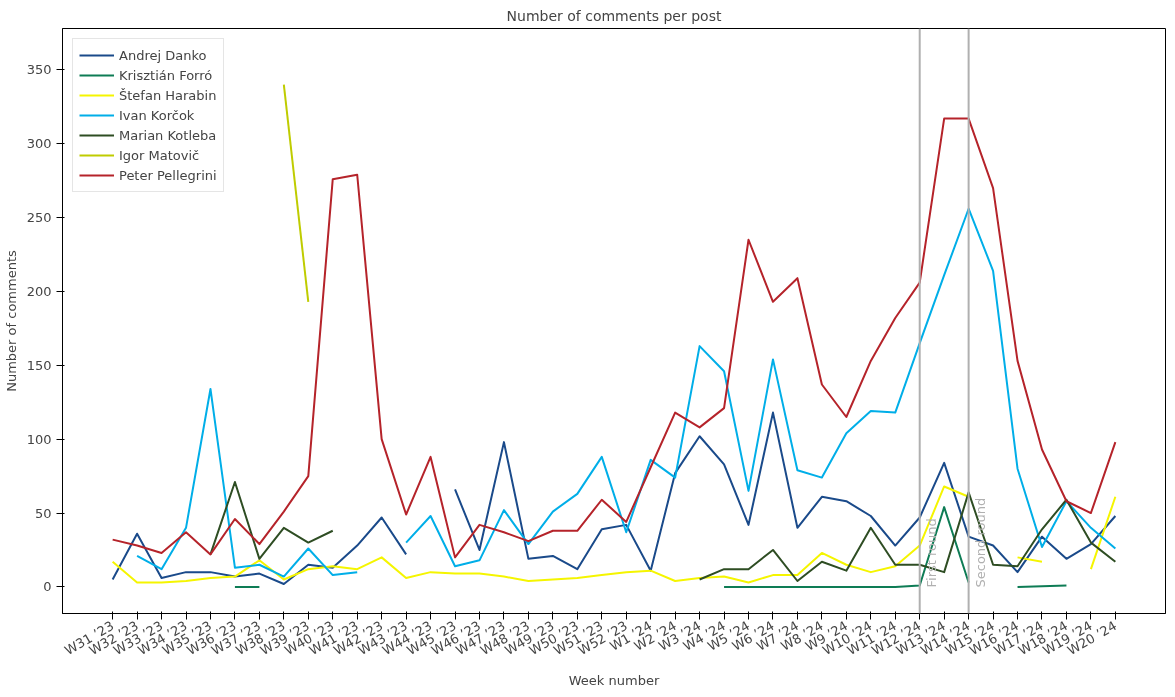 The width and height of the screenshot is (1175, 697). I want to click on legend-label: Ivan Korčok, so click(157, 115).